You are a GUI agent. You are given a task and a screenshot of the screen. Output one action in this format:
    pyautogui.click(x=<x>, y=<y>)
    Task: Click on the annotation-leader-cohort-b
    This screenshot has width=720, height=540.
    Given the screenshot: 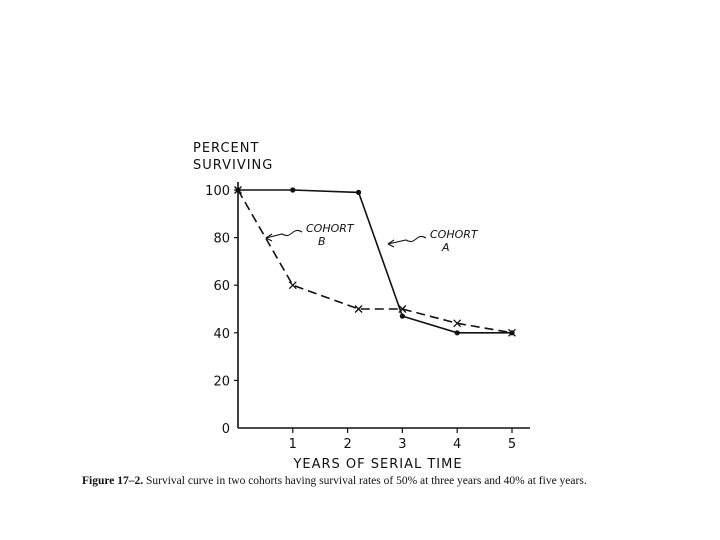 What is the action you would take?
    pyautogui.click(x=284, y=234)
    